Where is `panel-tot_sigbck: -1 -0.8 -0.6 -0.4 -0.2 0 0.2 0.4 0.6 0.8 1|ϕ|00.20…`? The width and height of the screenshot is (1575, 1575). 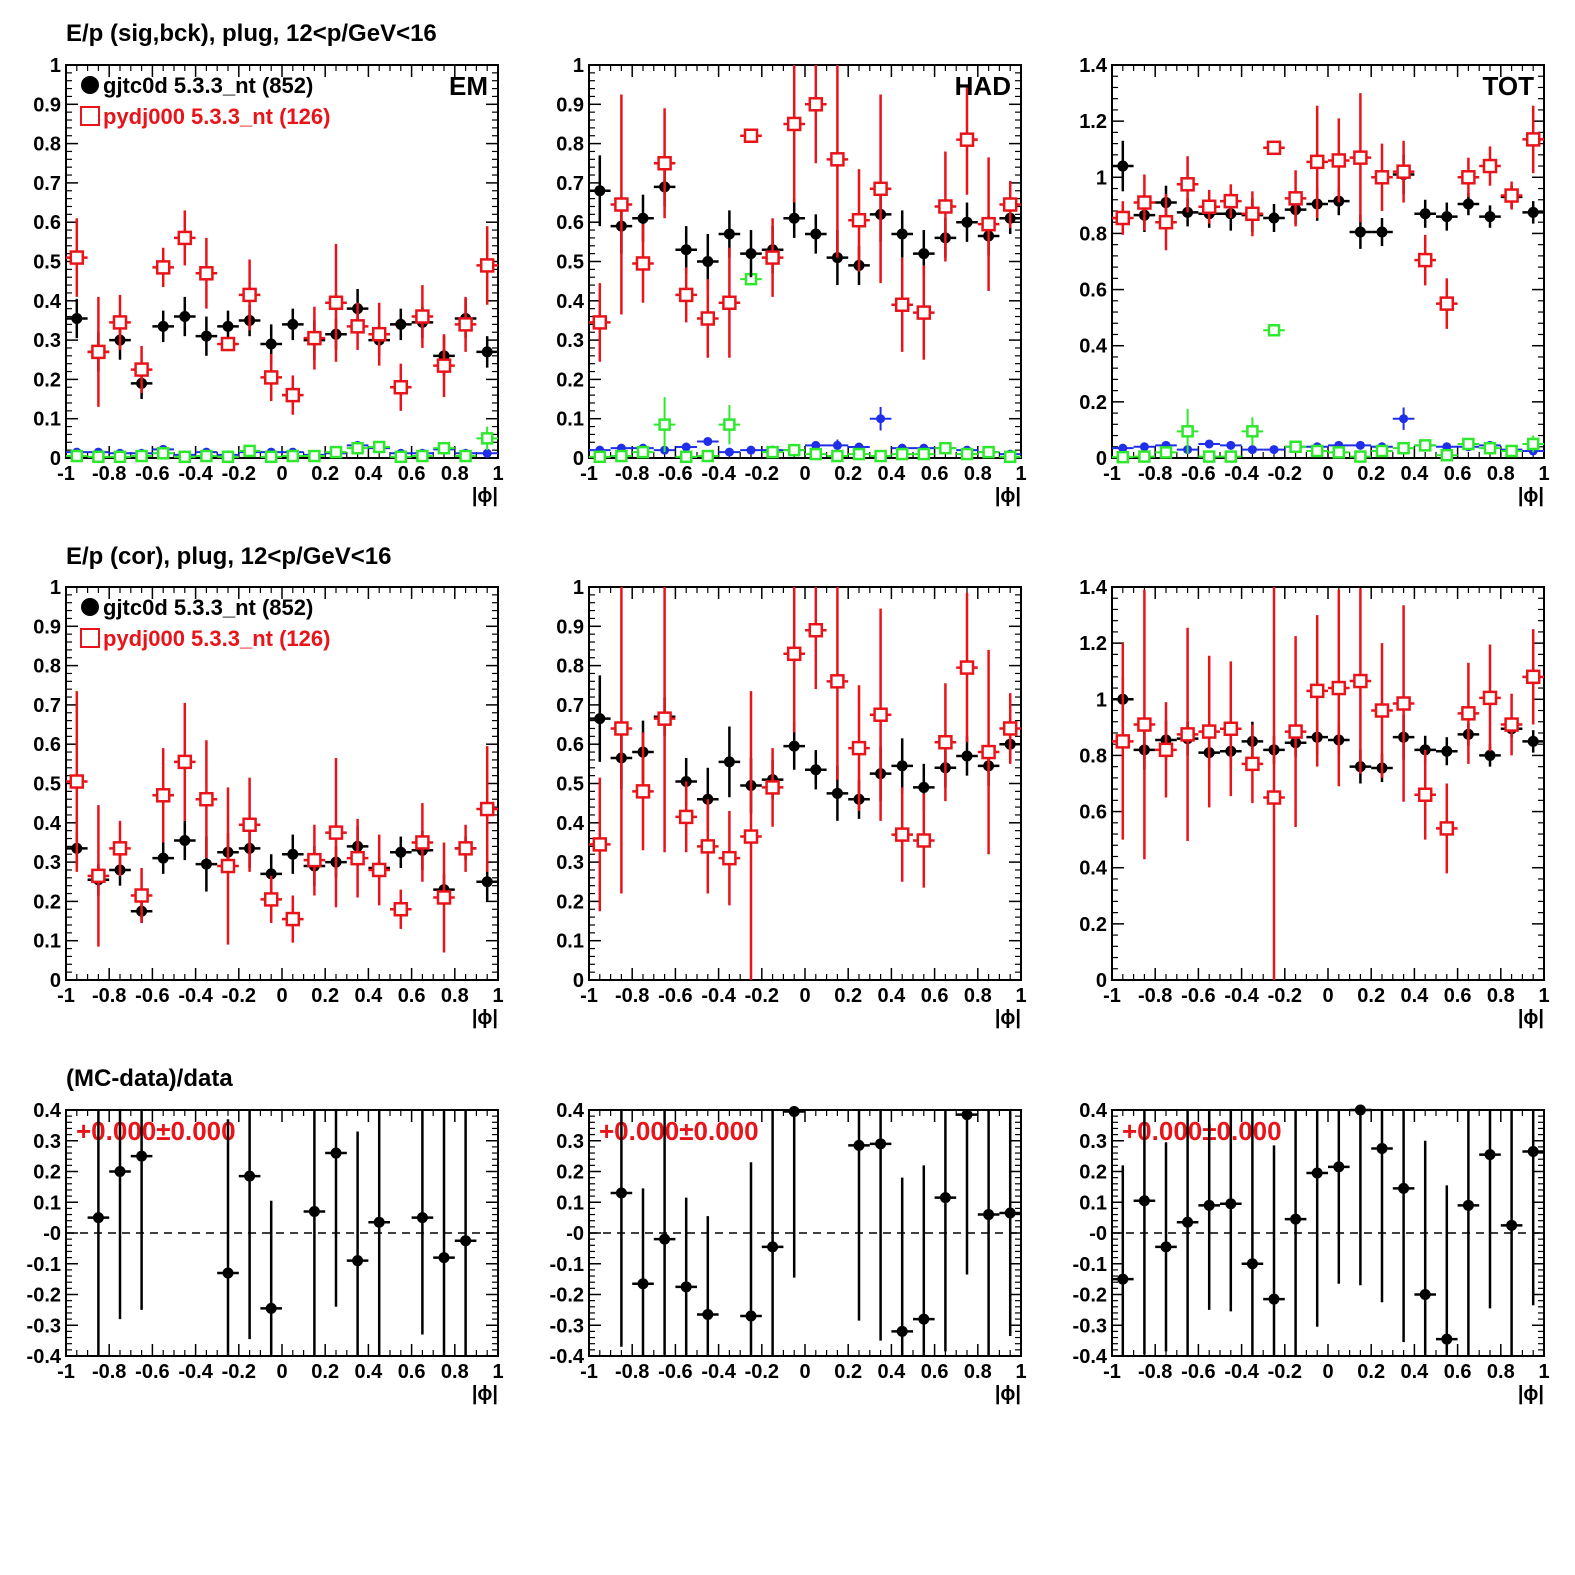
panel-tot_sigbck: -1 -0.8 -0.6 -0.4 -0.2 0 0.2 0.4 0.6 0.8 1|ϕ|00.20… is located at coordinates (1314, 281).